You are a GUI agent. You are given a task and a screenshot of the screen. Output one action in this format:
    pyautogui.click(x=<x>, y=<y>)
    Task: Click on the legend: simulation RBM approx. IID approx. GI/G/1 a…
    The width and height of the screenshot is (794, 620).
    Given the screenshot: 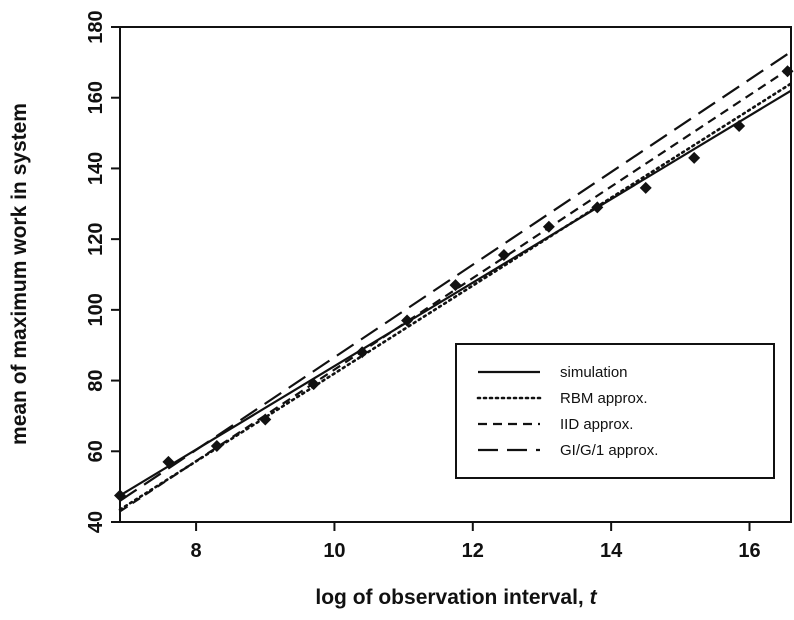 What is the action you would take?
    pyautogui.click(x=615, y=411)
    